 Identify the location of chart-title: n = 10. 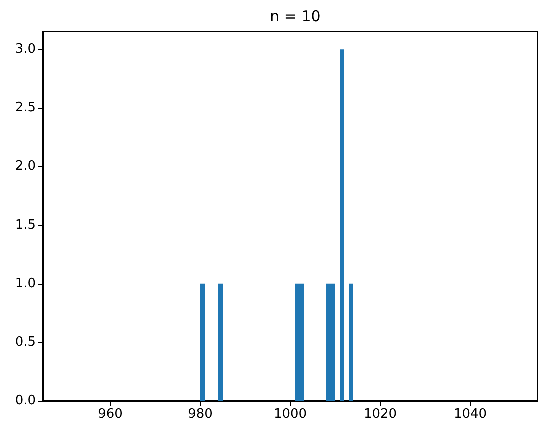
(295, 17).